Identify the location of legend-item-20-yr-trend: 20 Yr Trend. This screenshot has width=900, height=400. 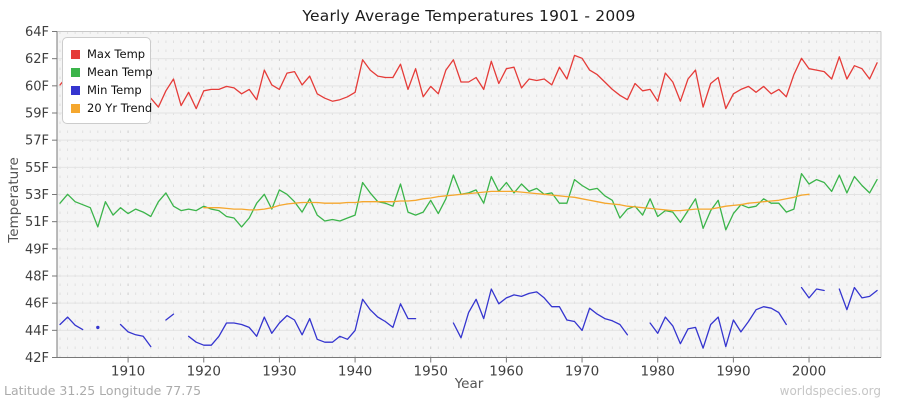
(112, 108).